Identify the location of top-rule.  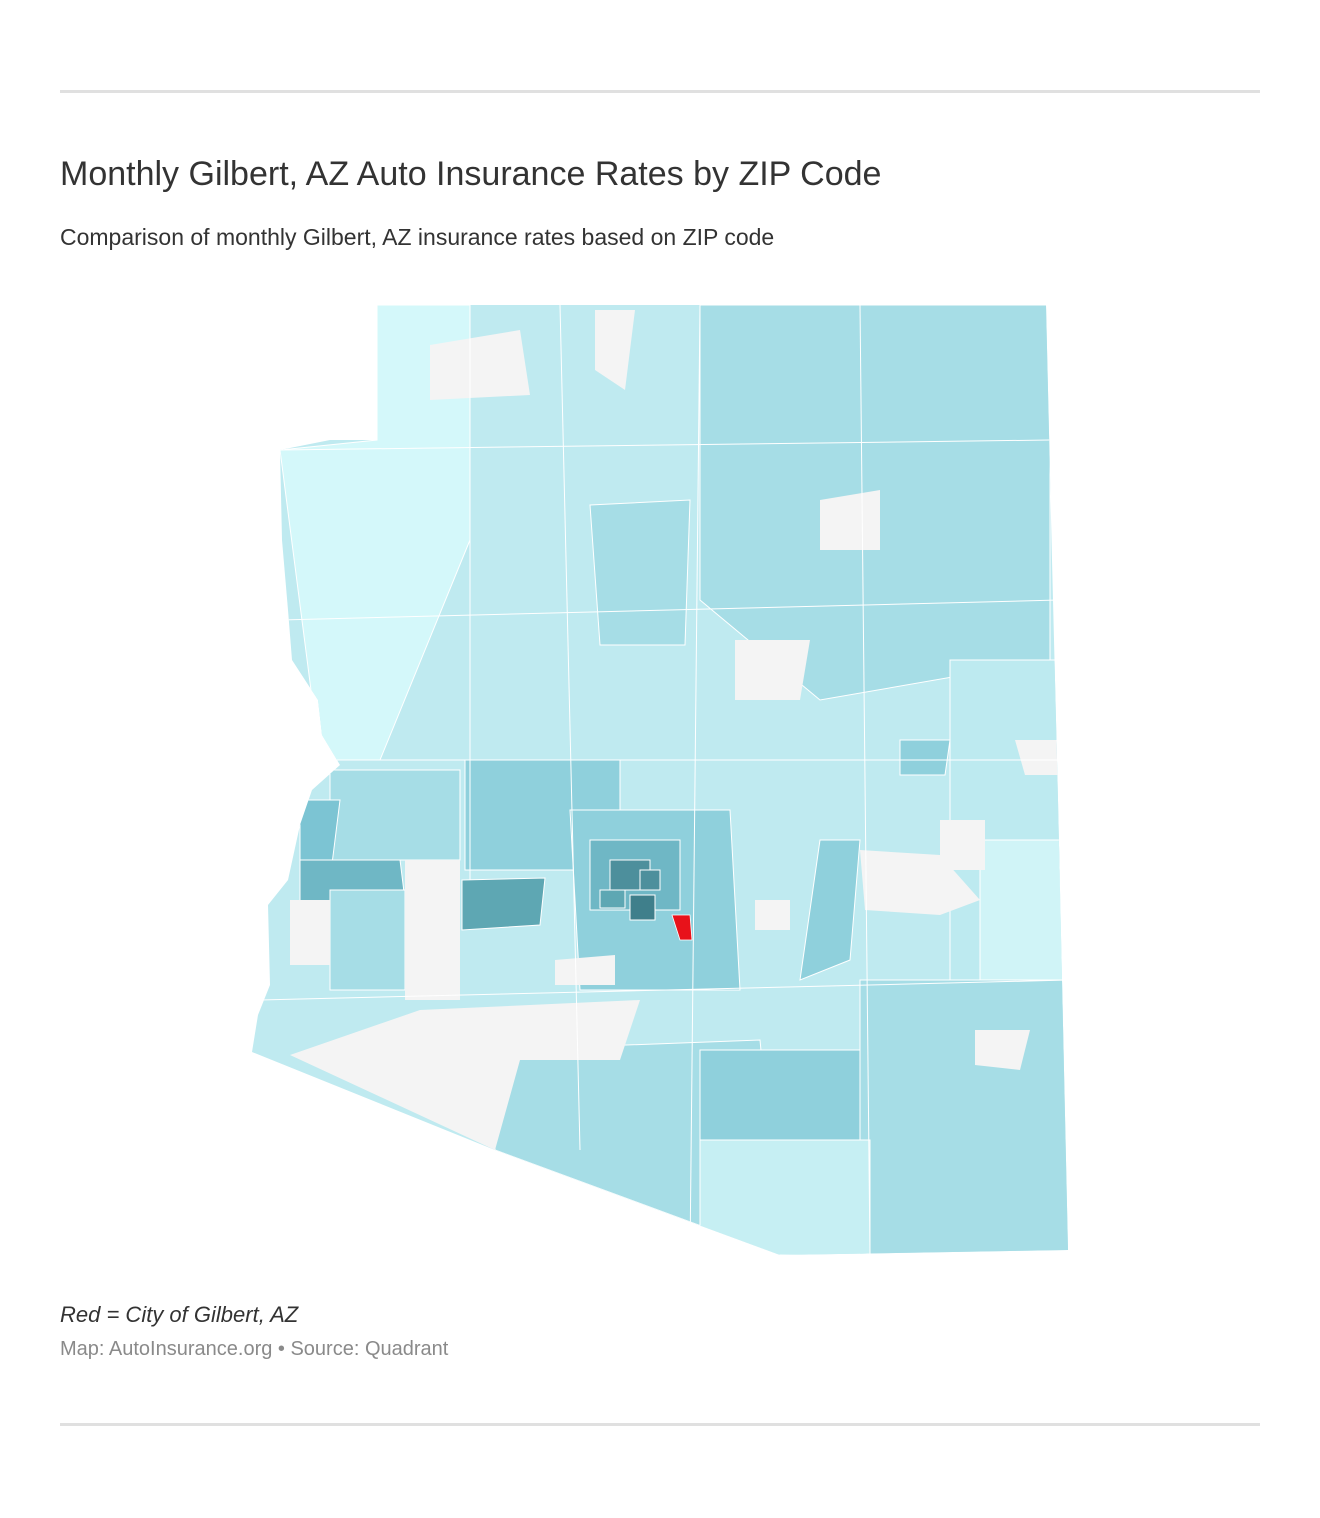
(660, 91).